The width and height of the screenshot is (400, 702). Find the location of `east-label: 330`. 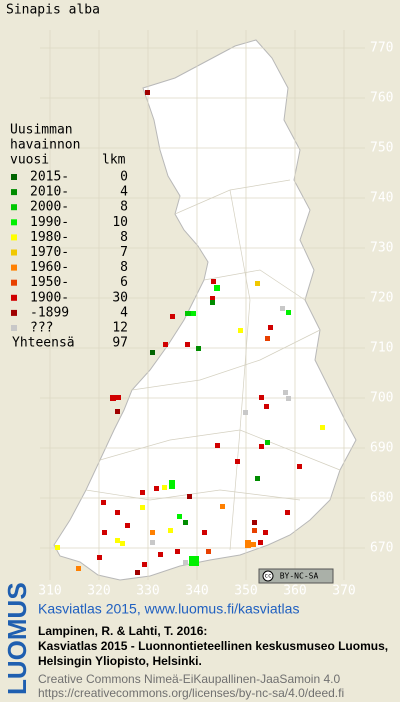

east-label: 330 is located at coordinates (147, 591).